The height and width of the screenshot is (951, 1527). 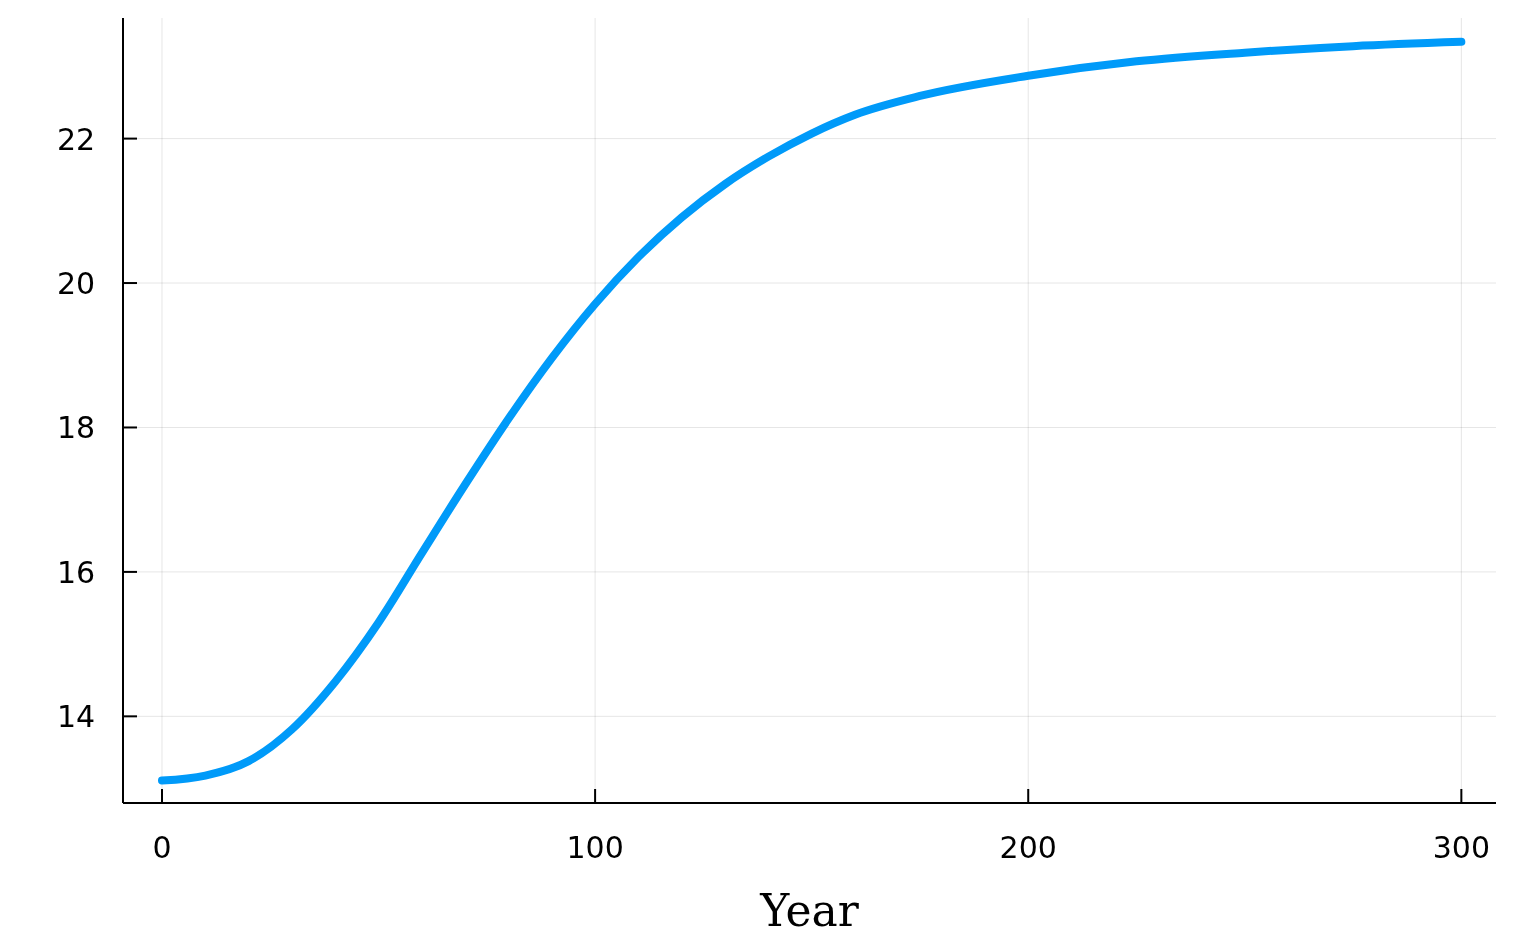 I want to click on x-axis-title: Year, so click(x=809, y=910).